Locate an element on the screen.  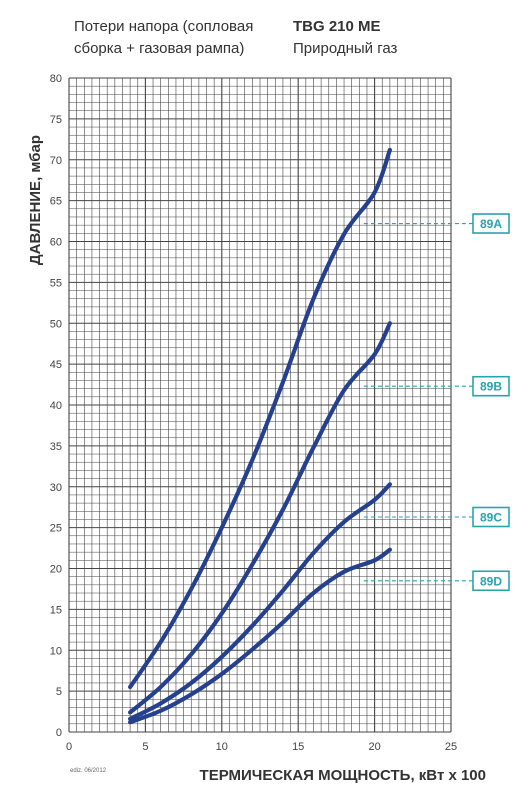
x-tick-label: 5 is located at coordinates (145, 747).